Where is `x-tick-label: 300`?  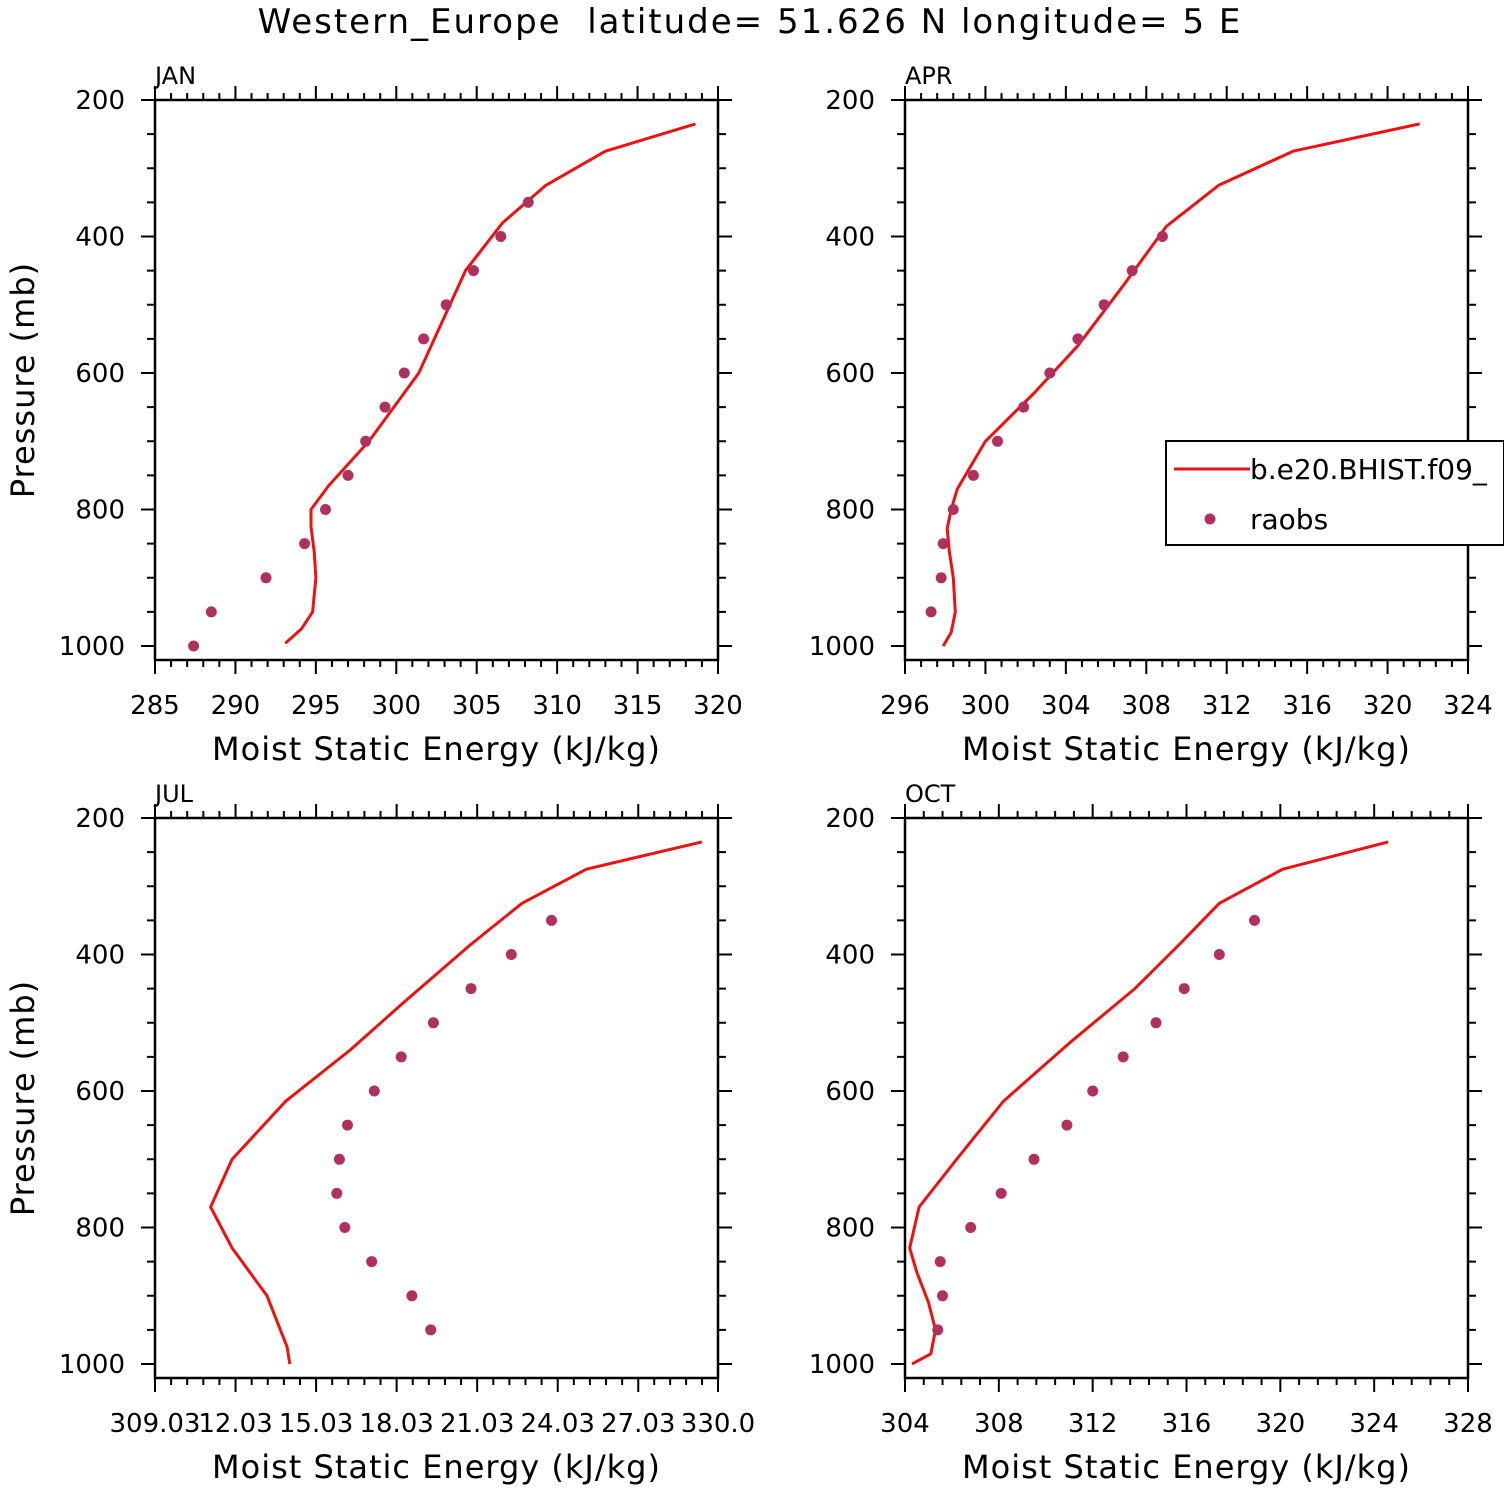
x-tick-label: 300 is located at coordinates (986, 706).